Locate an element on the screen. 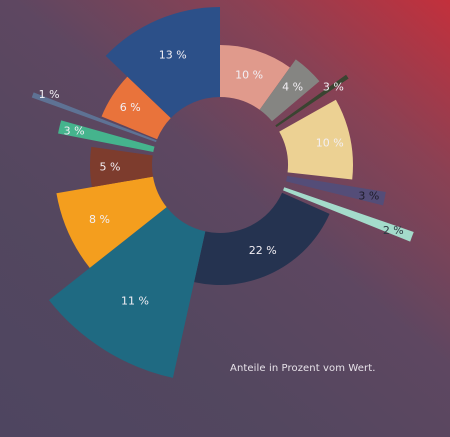  slice-label-1: 10 % is located at coordinates (249, 75).